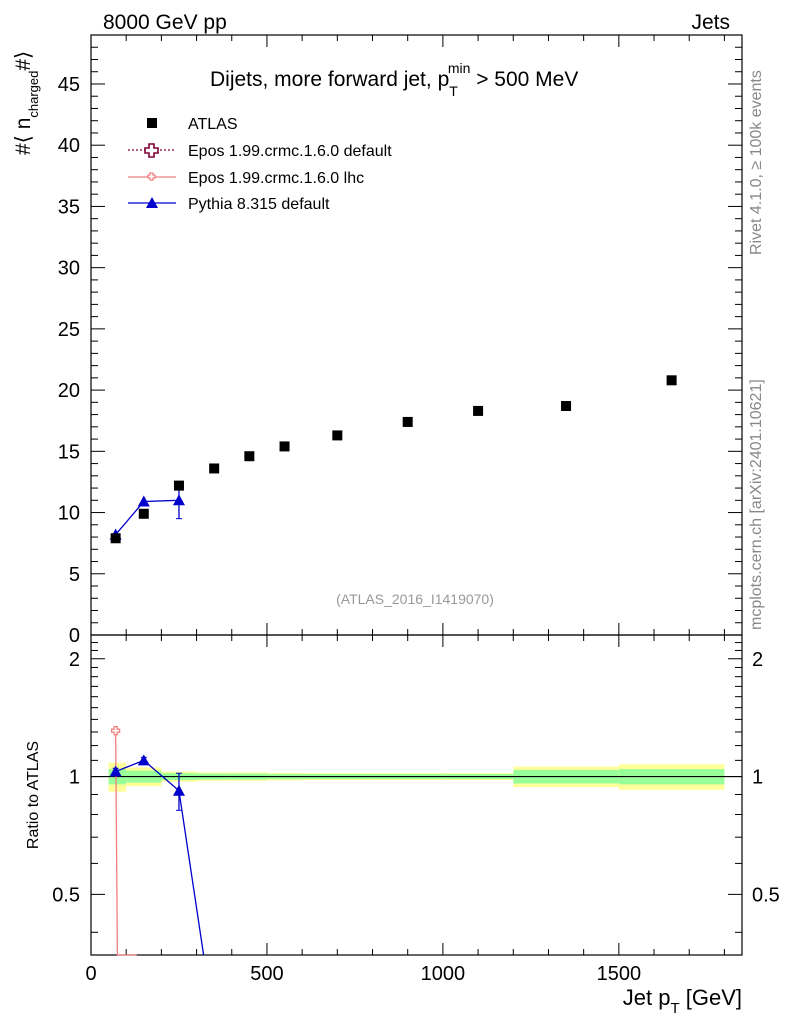 Image resolution: width=786 pixels, height=1024 pixels. What do you see at coordinates (619, 974) in the screenshot?
I see `x-tick-label: 1500` at bounding box center [619, 974].